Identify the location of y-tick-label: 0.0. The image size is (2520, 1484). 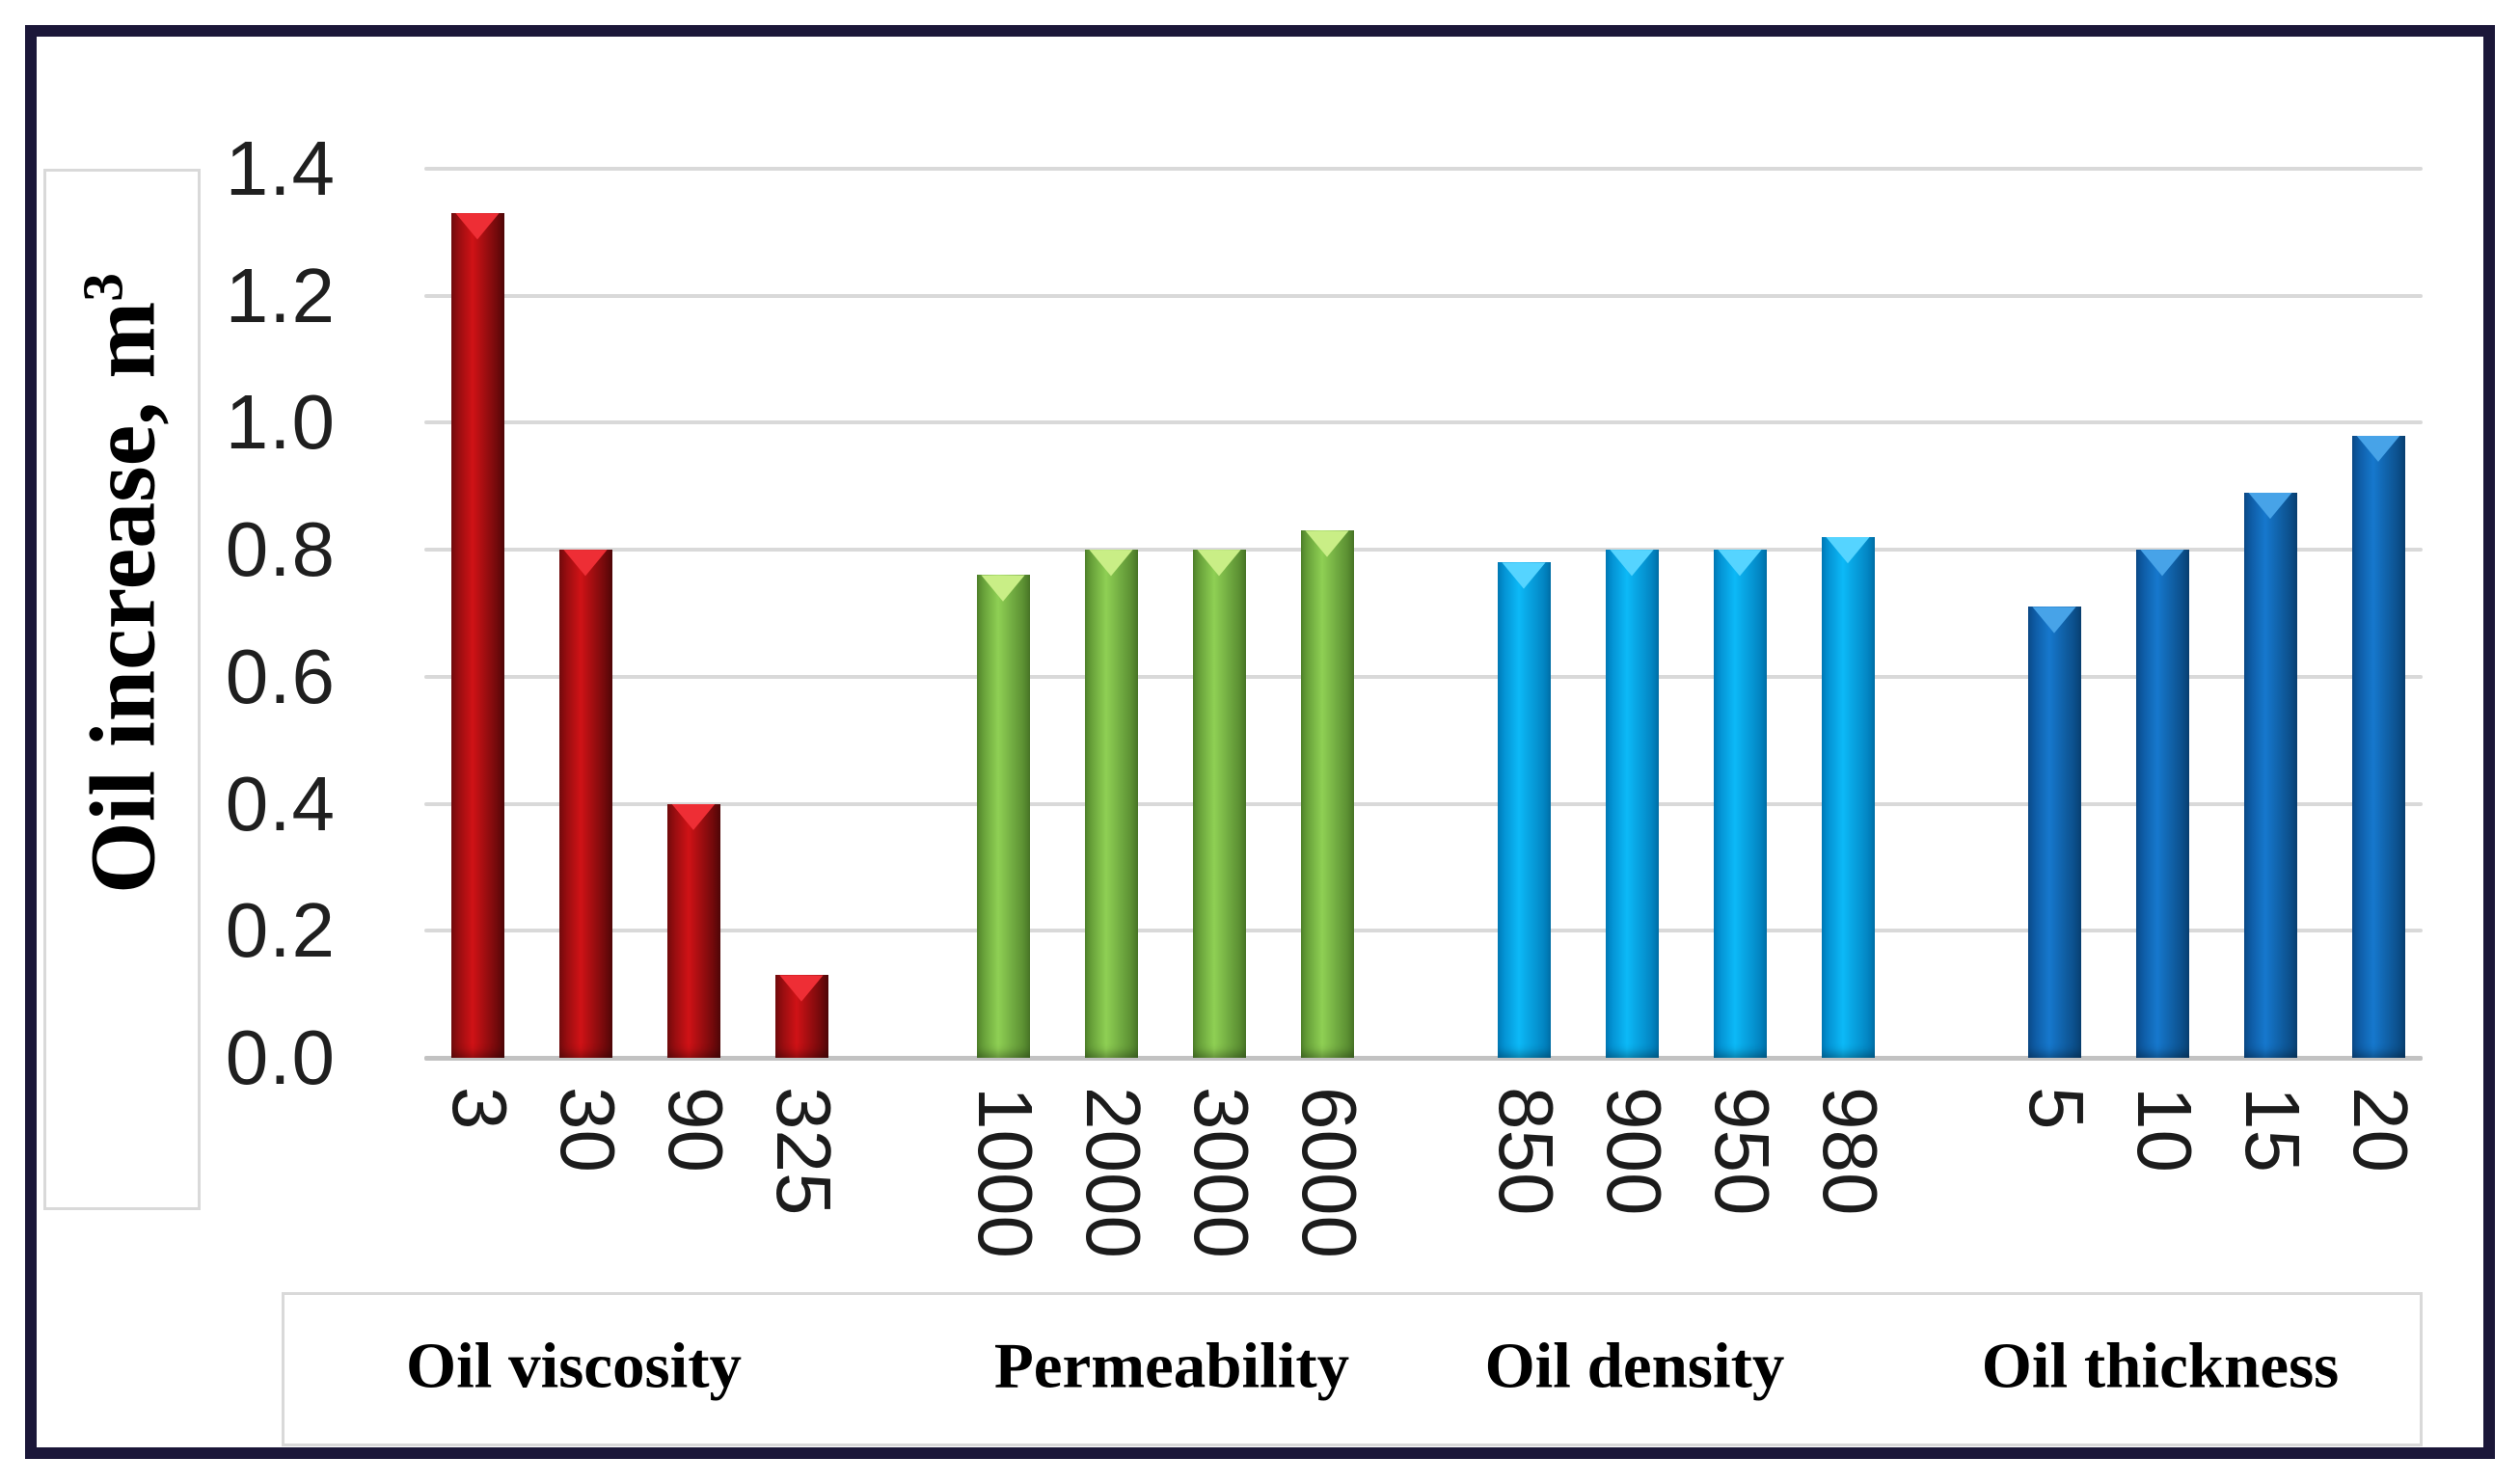
(281, 1057).